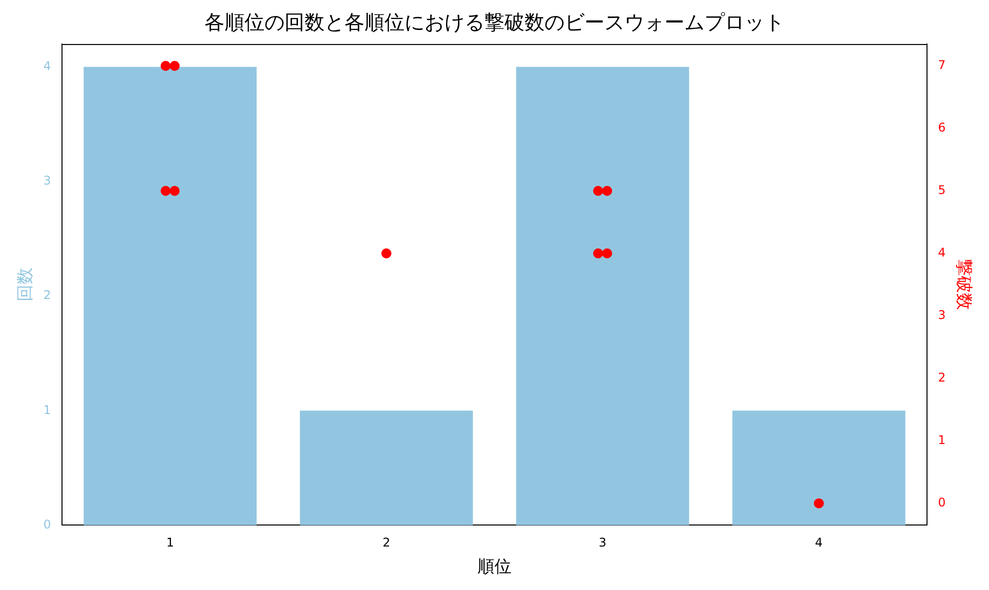  What do you see at coordinates (602, 543) in the screenshot?
I see `x-tick-label: 3` at bounding box center [602, 543].